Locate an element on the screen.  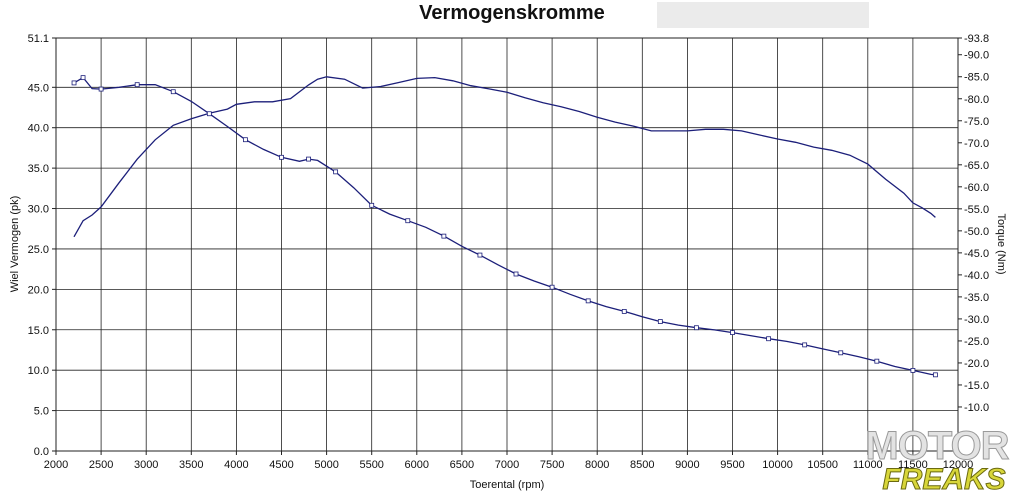
y-left-tick-label: 25.0 is located at coordinates (38, 250).